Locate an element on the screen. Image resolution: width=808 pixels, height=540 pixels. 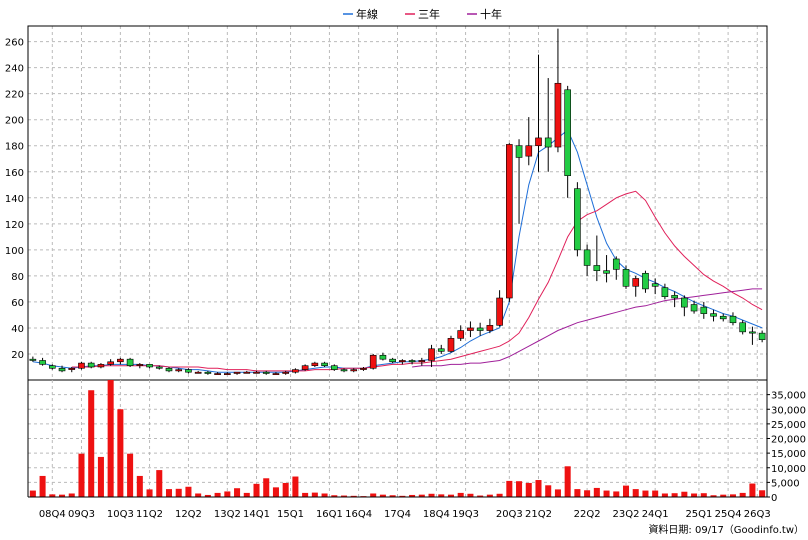
x-tick-label: 14Q1 is located at coordinates (256, 514).